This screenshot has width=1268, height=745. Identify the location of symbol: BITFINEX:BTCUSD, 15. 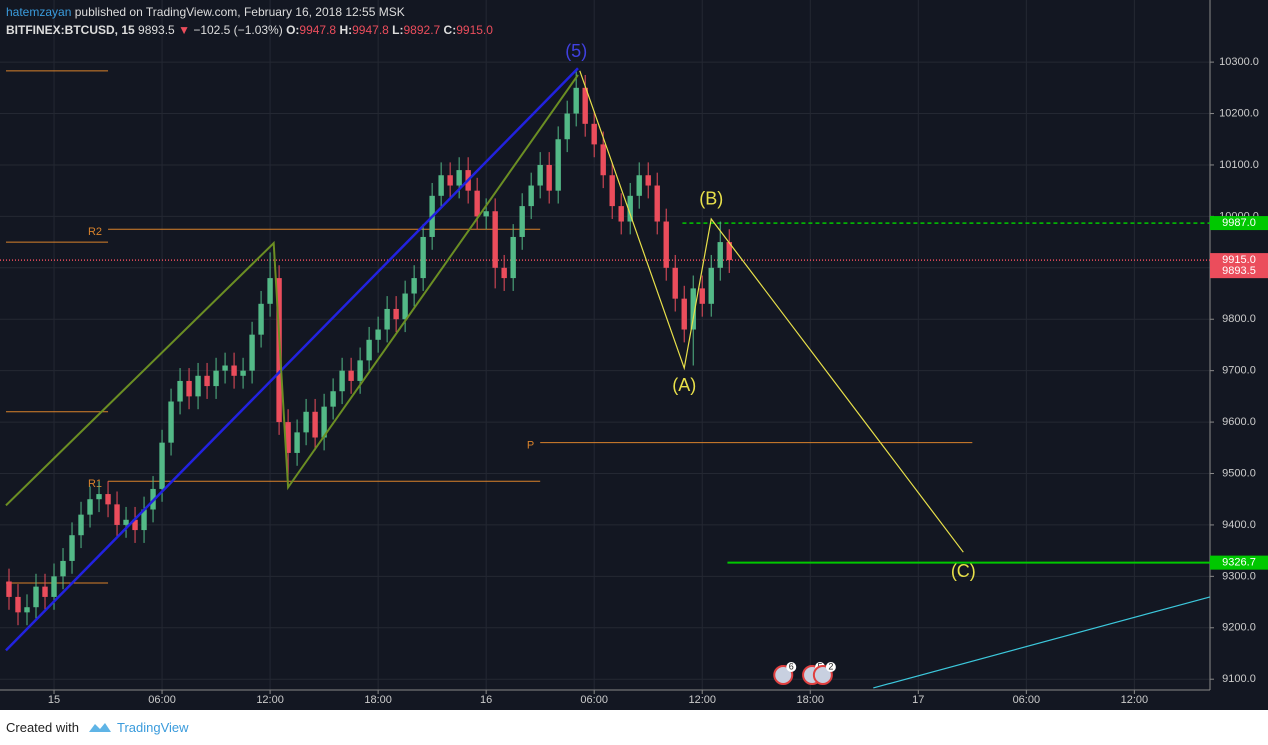
(70, 30).